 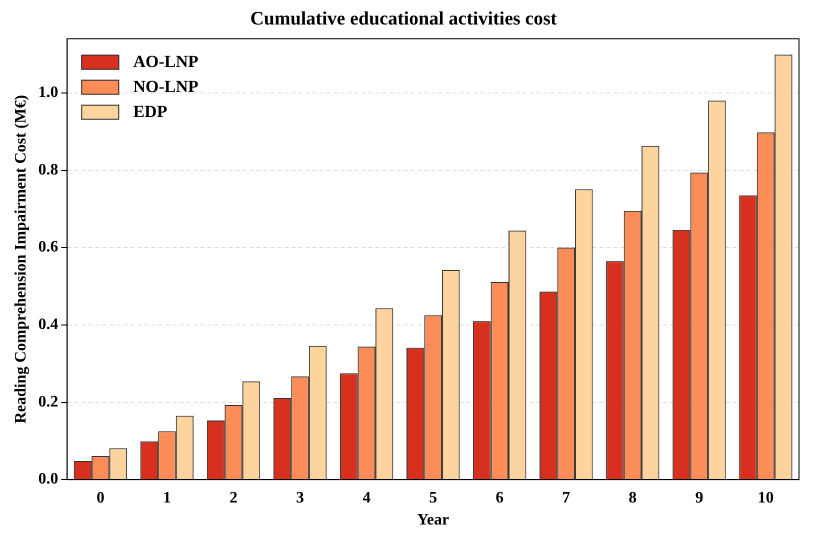 What do you see at coordinates (21, 259) in the screenshot?
I see `y-axis-title: Reading Comprehension Impairment Cost (M€)` at bounding box center [21, 259].